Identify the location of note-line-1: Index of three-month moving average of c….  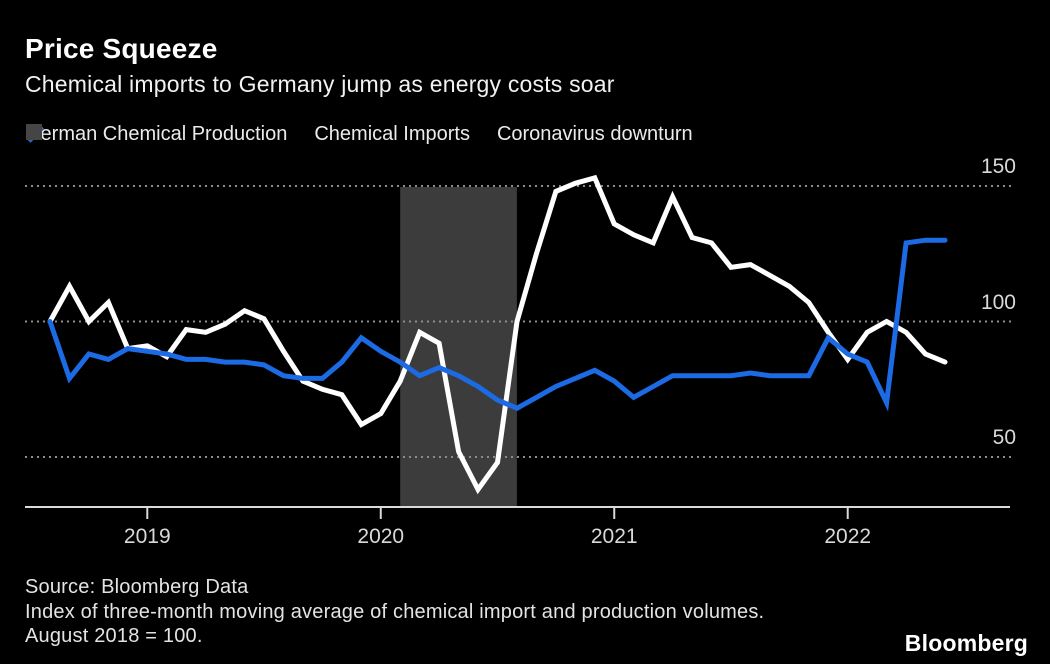
(395, 612).